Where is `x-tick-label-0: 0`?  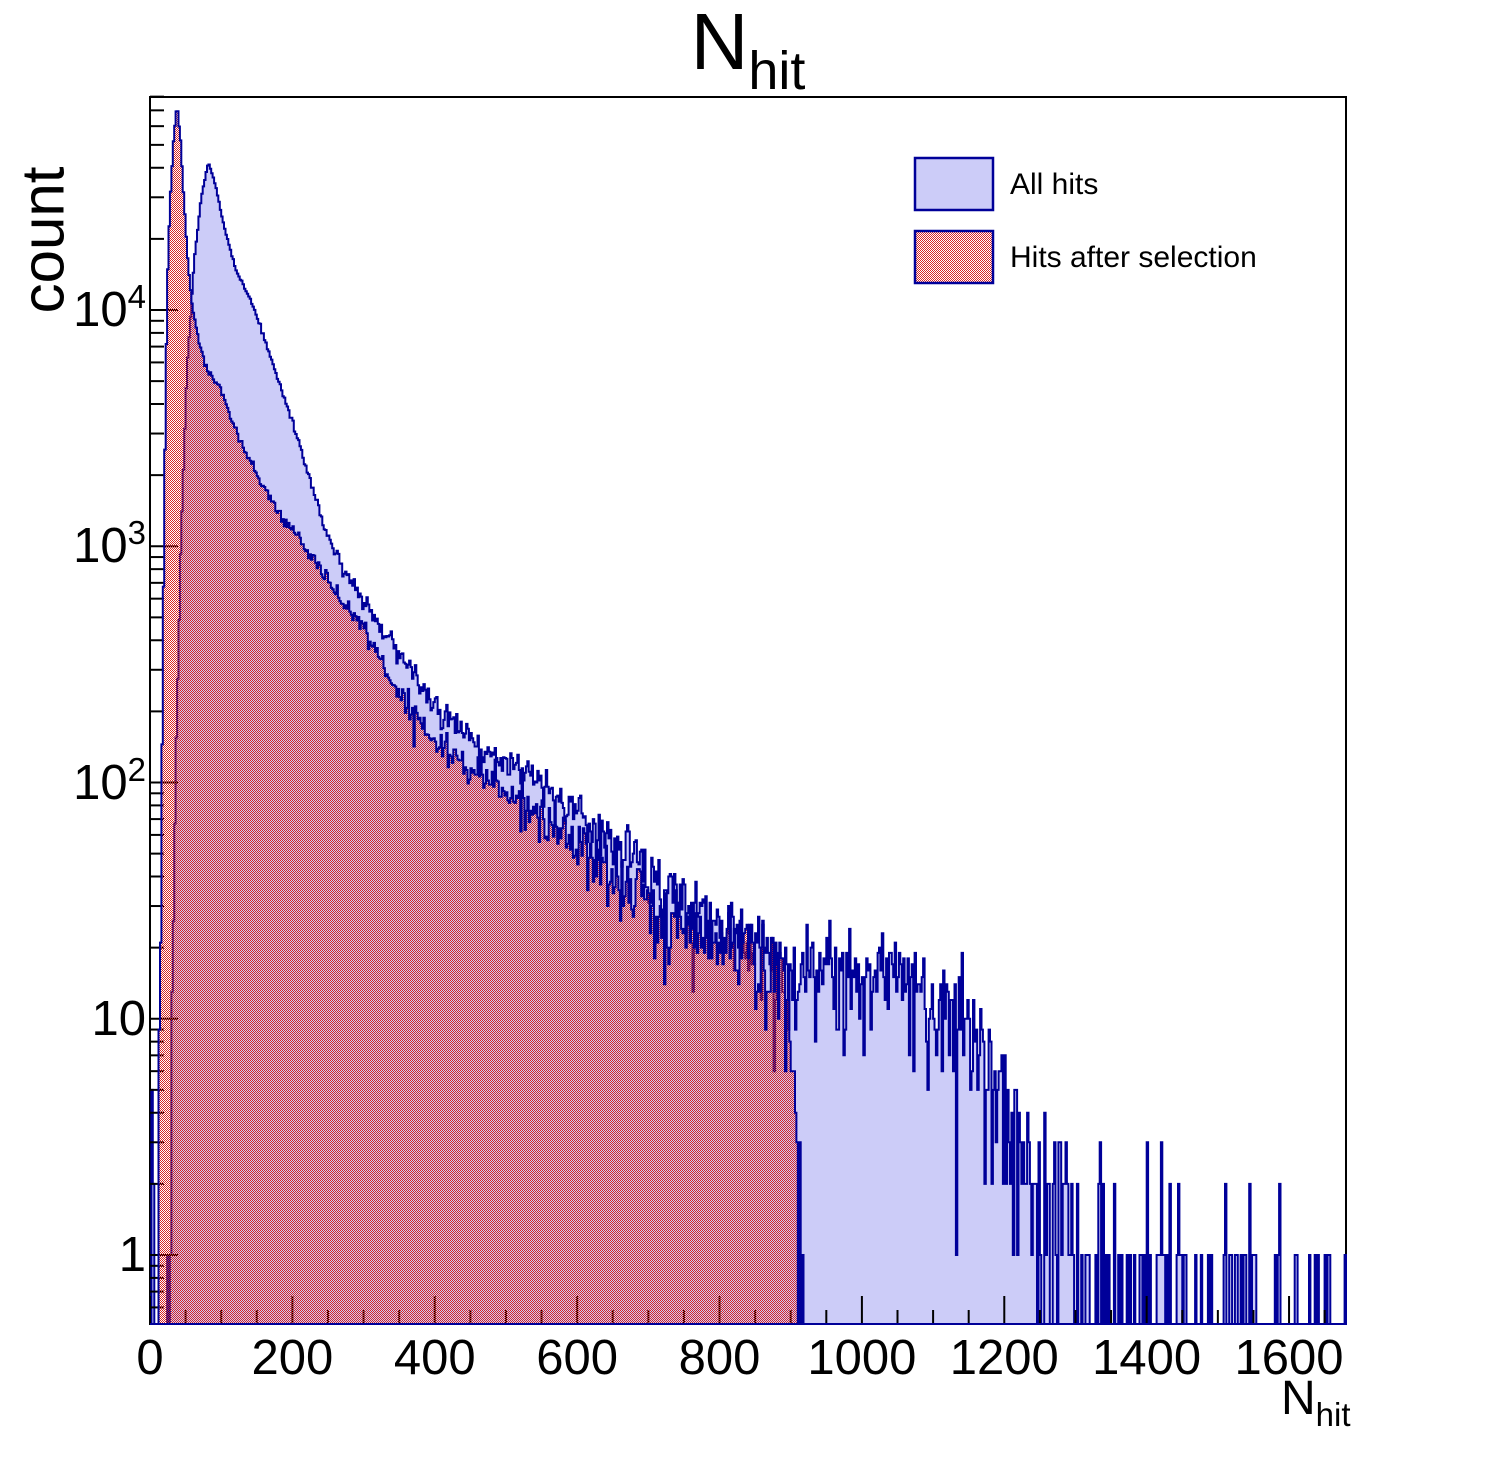 x-tick-label-0: 0 is located at coordinates (150, 1358).